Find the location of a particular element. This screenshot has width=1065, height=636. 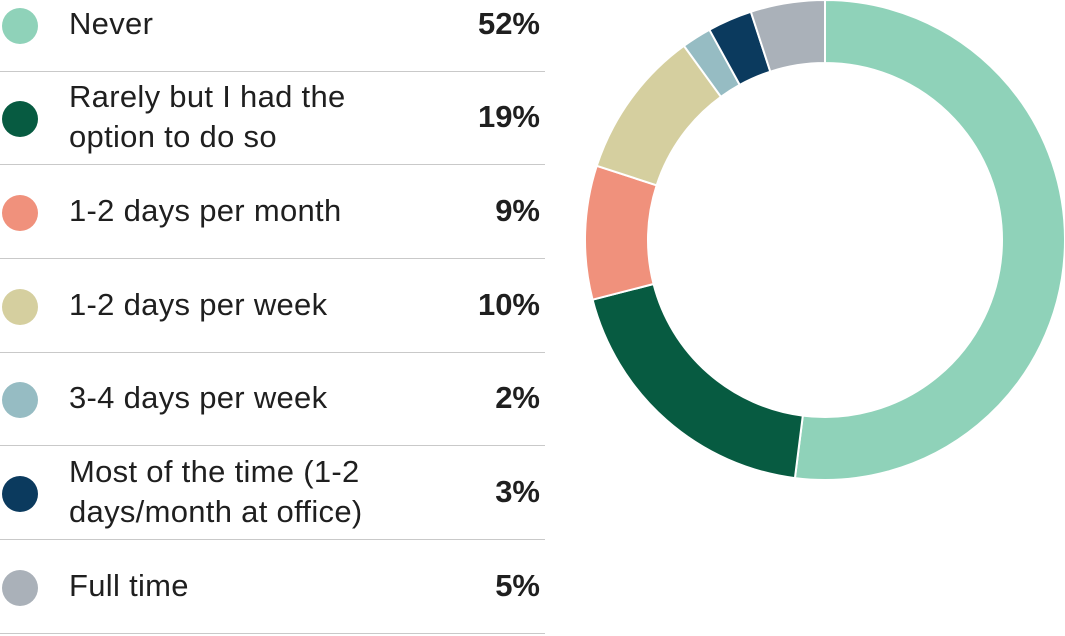

legend-value: 3% is located at coordinates (517, 491).